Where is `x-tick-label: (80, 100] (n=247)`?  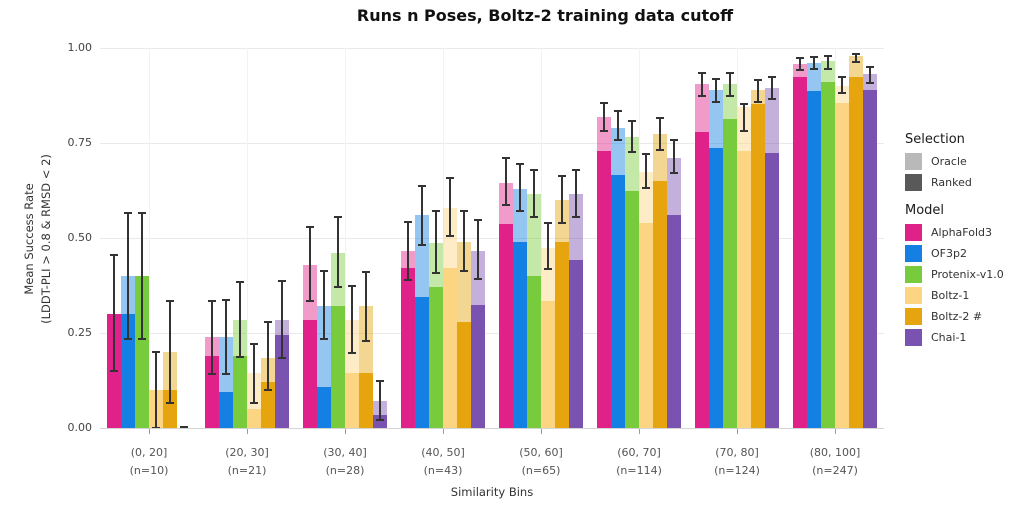 x-tick-label: (80, 100] (n=247) is located at coordinates (835, 462).